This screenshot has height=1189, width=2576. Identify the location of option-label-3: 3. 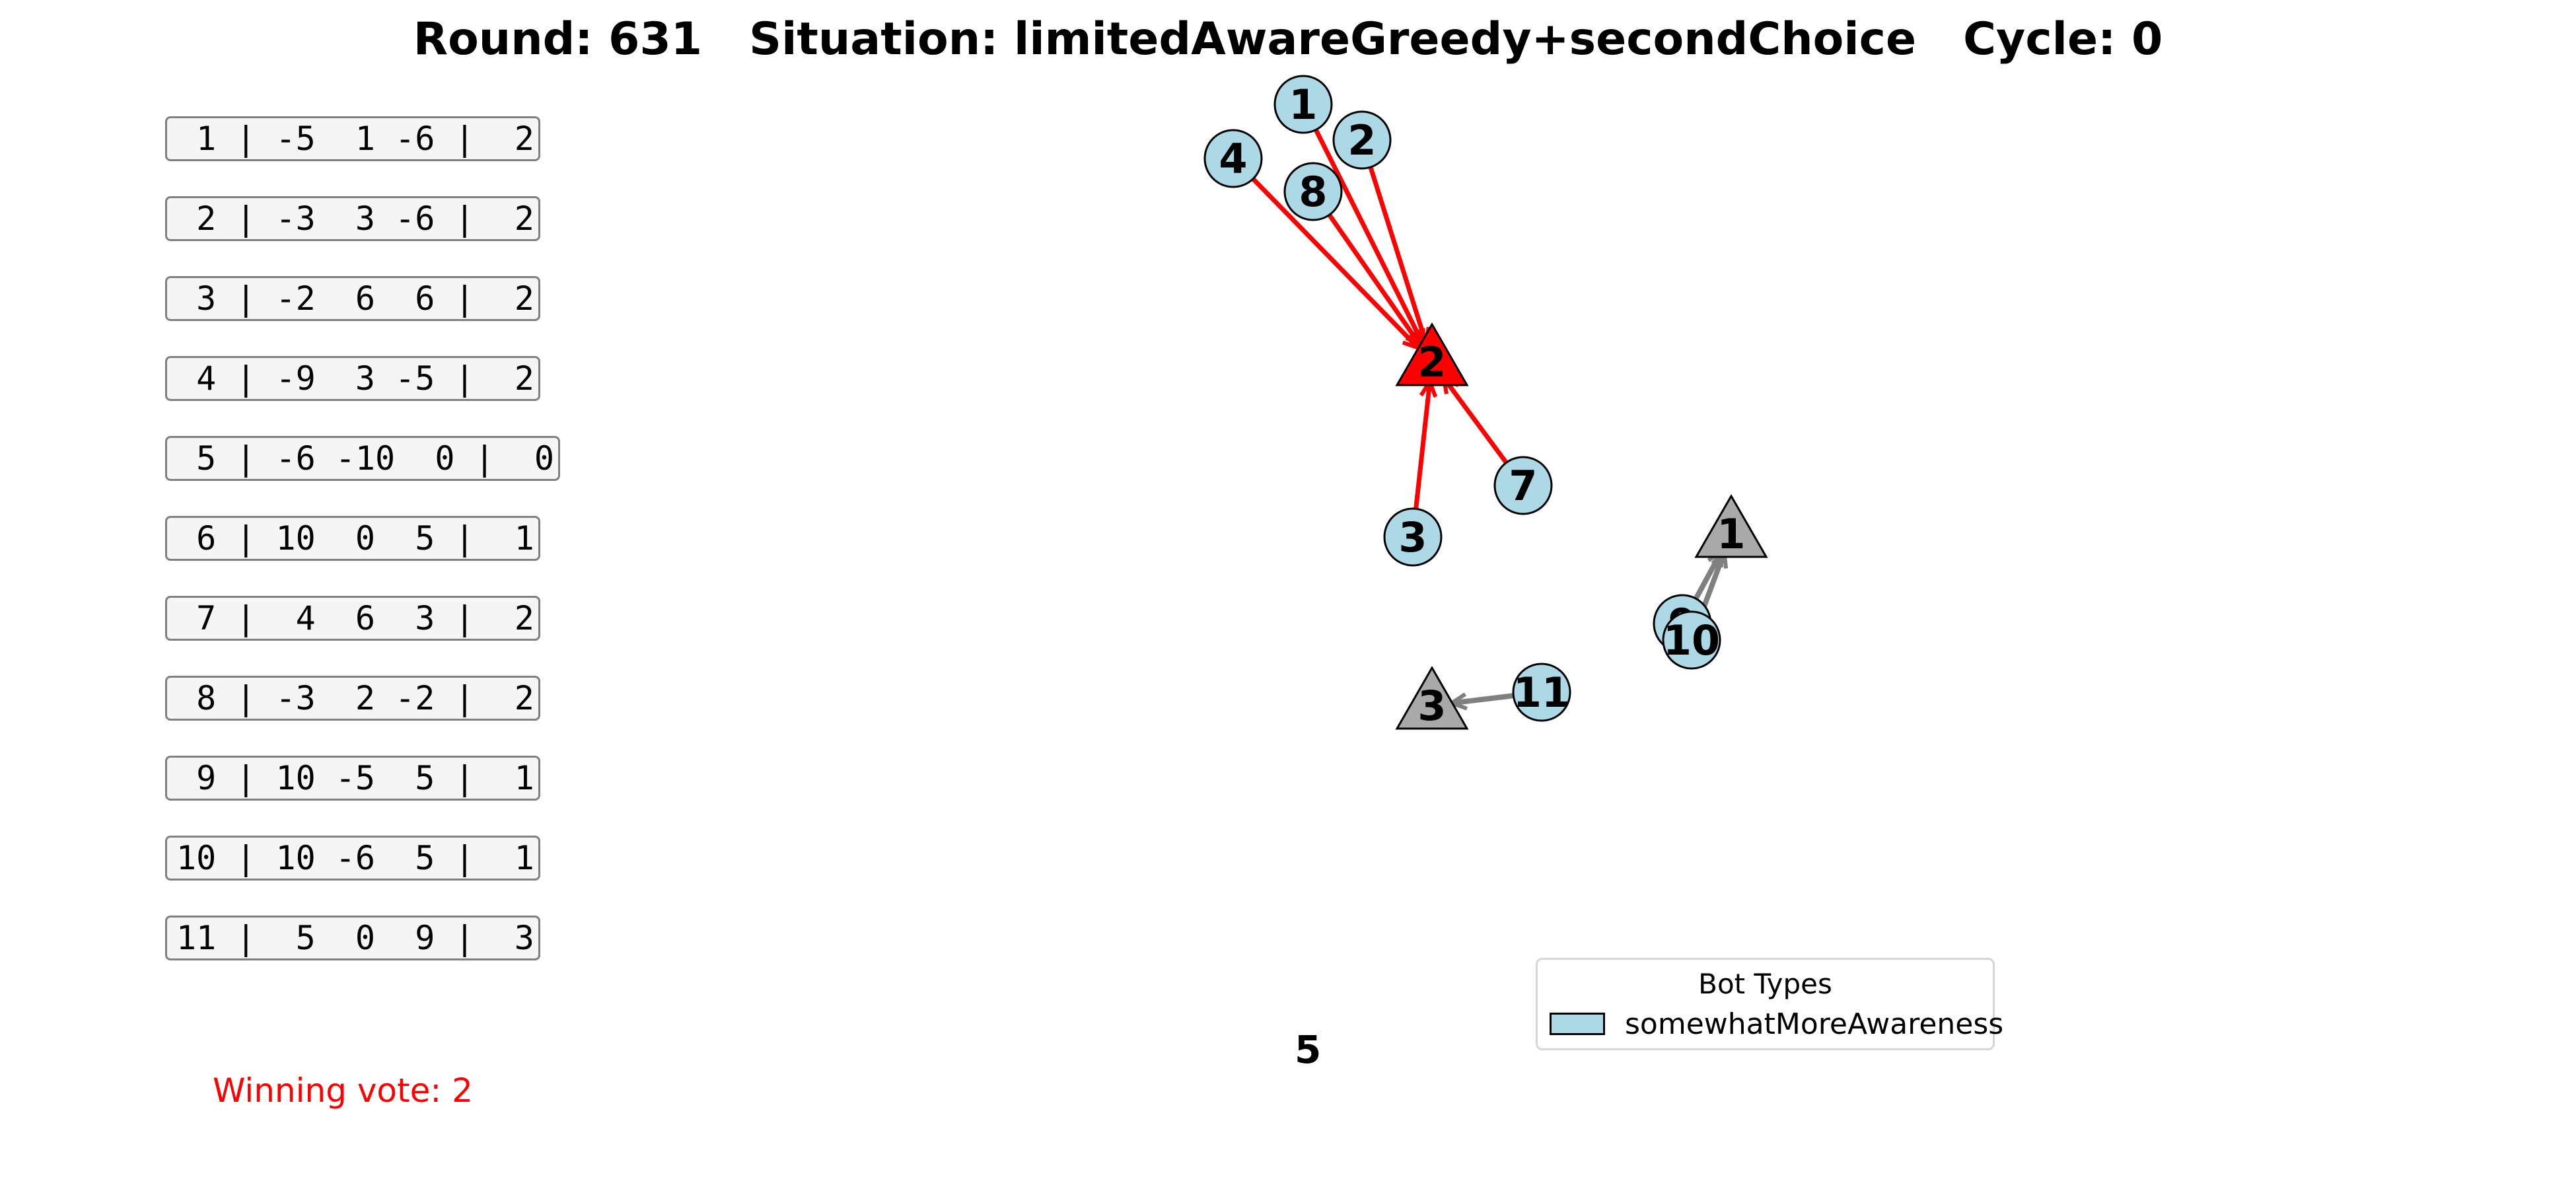
(1431, 706).